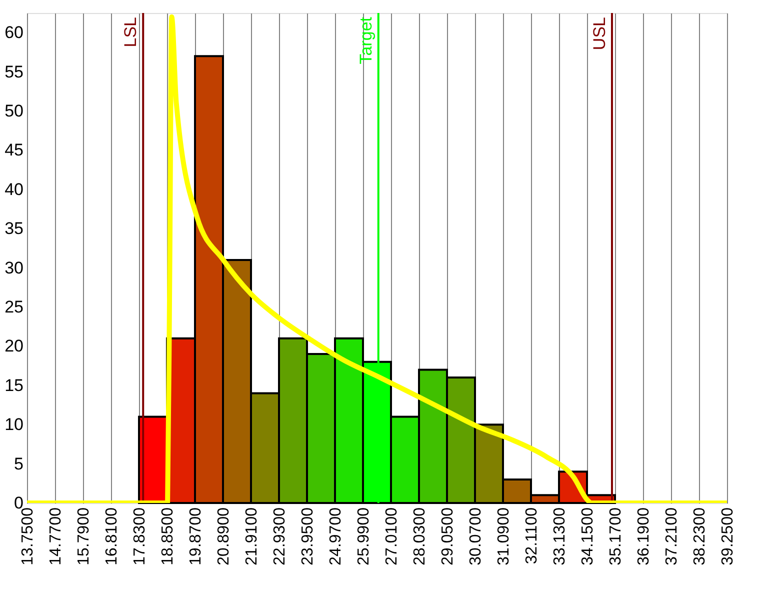 Image resolution: width=762 pixels, height=596 pixels. What do you see at coordinates (504, 536) in the screenshot?
I see `x-tick-label: 31.0900` at bounding box center [504, 536].